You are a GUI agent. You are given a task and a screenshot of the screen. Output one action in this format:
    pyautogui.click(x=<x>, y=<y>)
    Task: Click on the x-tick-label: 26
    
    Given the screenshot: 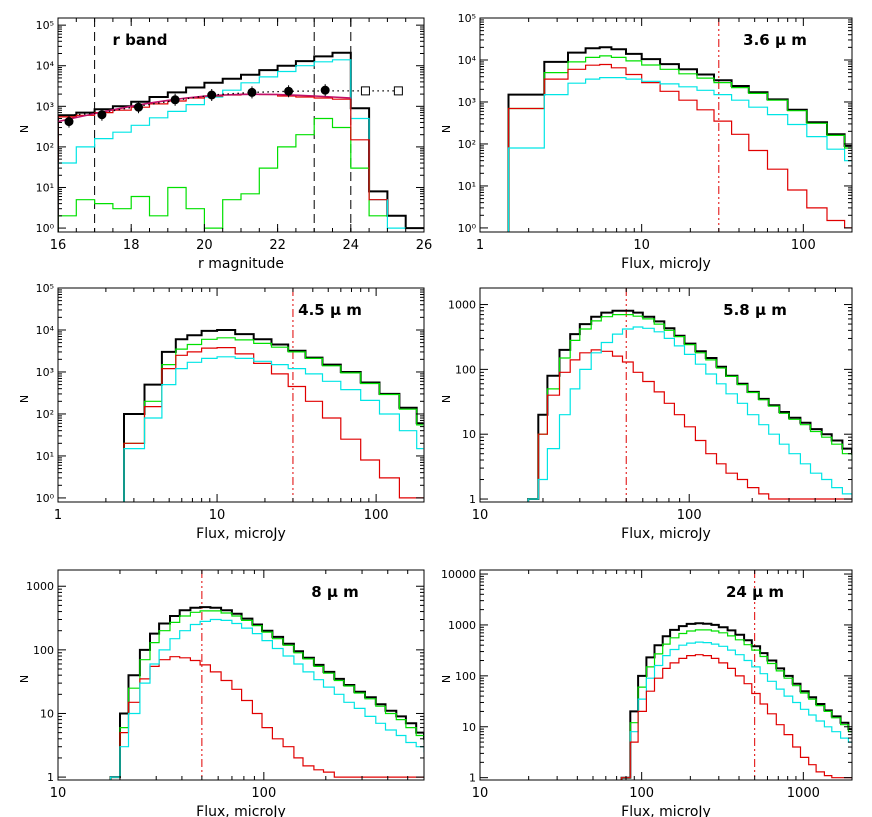 What is the action you would take?
    pyautogui.click(x=424, y=245)
    